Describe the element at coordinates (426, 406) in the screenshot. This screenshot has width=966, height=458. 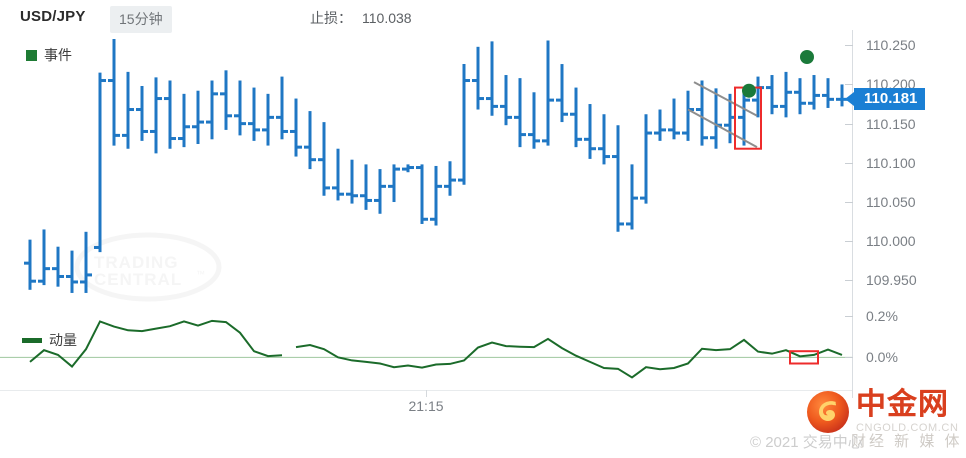
I see `time-axis-label: 21:15` at that location.